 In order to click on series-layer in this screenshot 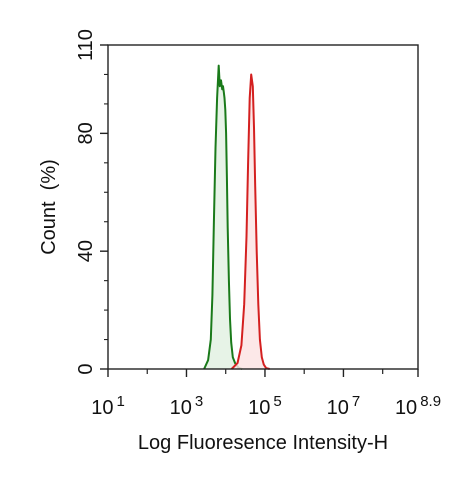, I will do `click(236, 217)`.